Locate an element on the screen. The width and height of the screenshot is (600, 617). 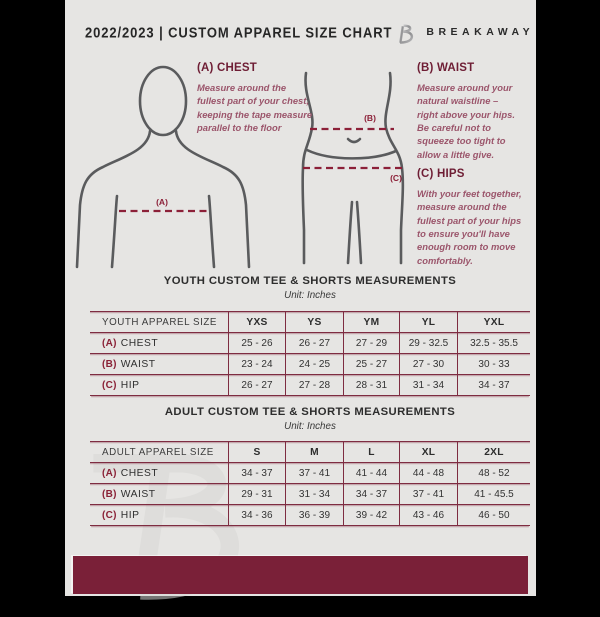
brand-lockup: BREAKAWAY is located at coordinates (463, 32).